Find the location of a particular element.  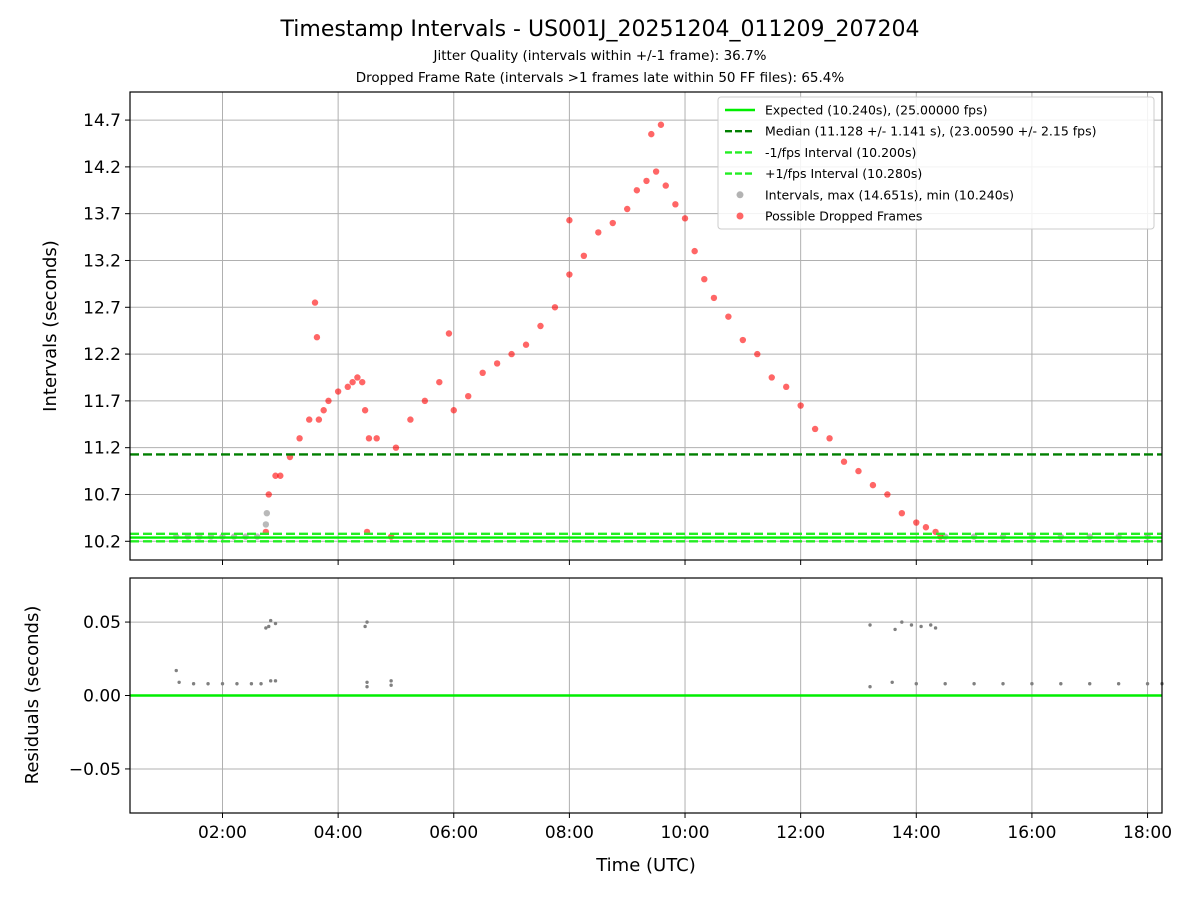

residuals-y-ticks: −0.05 0.00 0.05 is located at coordinates (99, 696).